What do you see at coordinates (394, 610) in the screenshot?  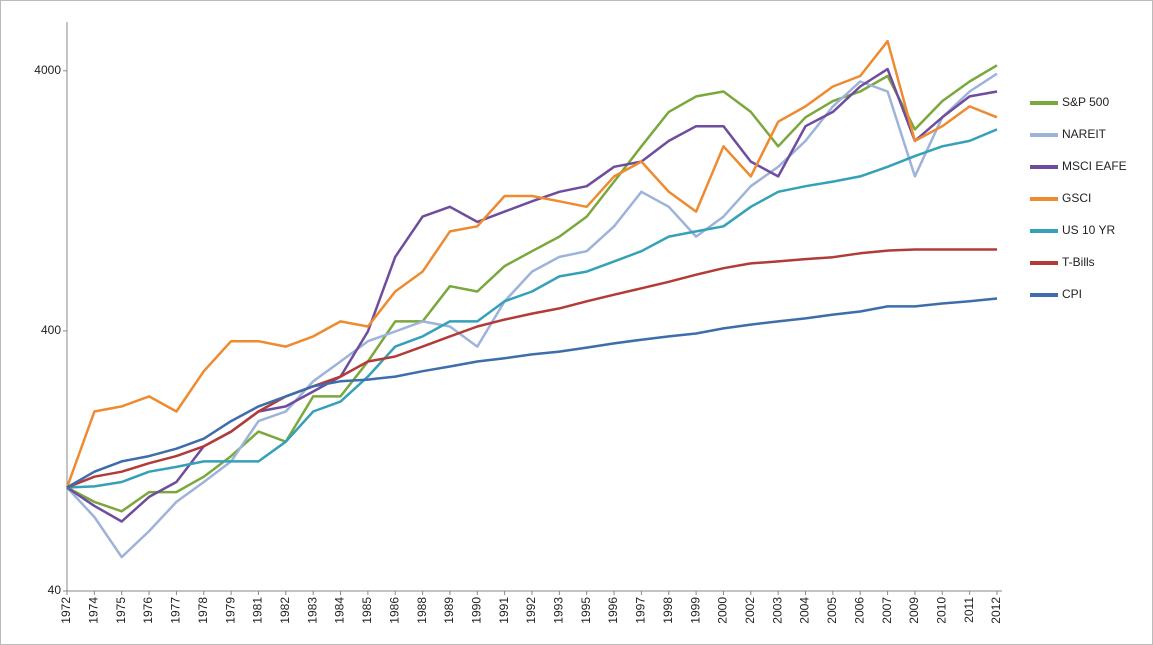 I see `x-tick-label: 1986` at bounding box center [394, 610].